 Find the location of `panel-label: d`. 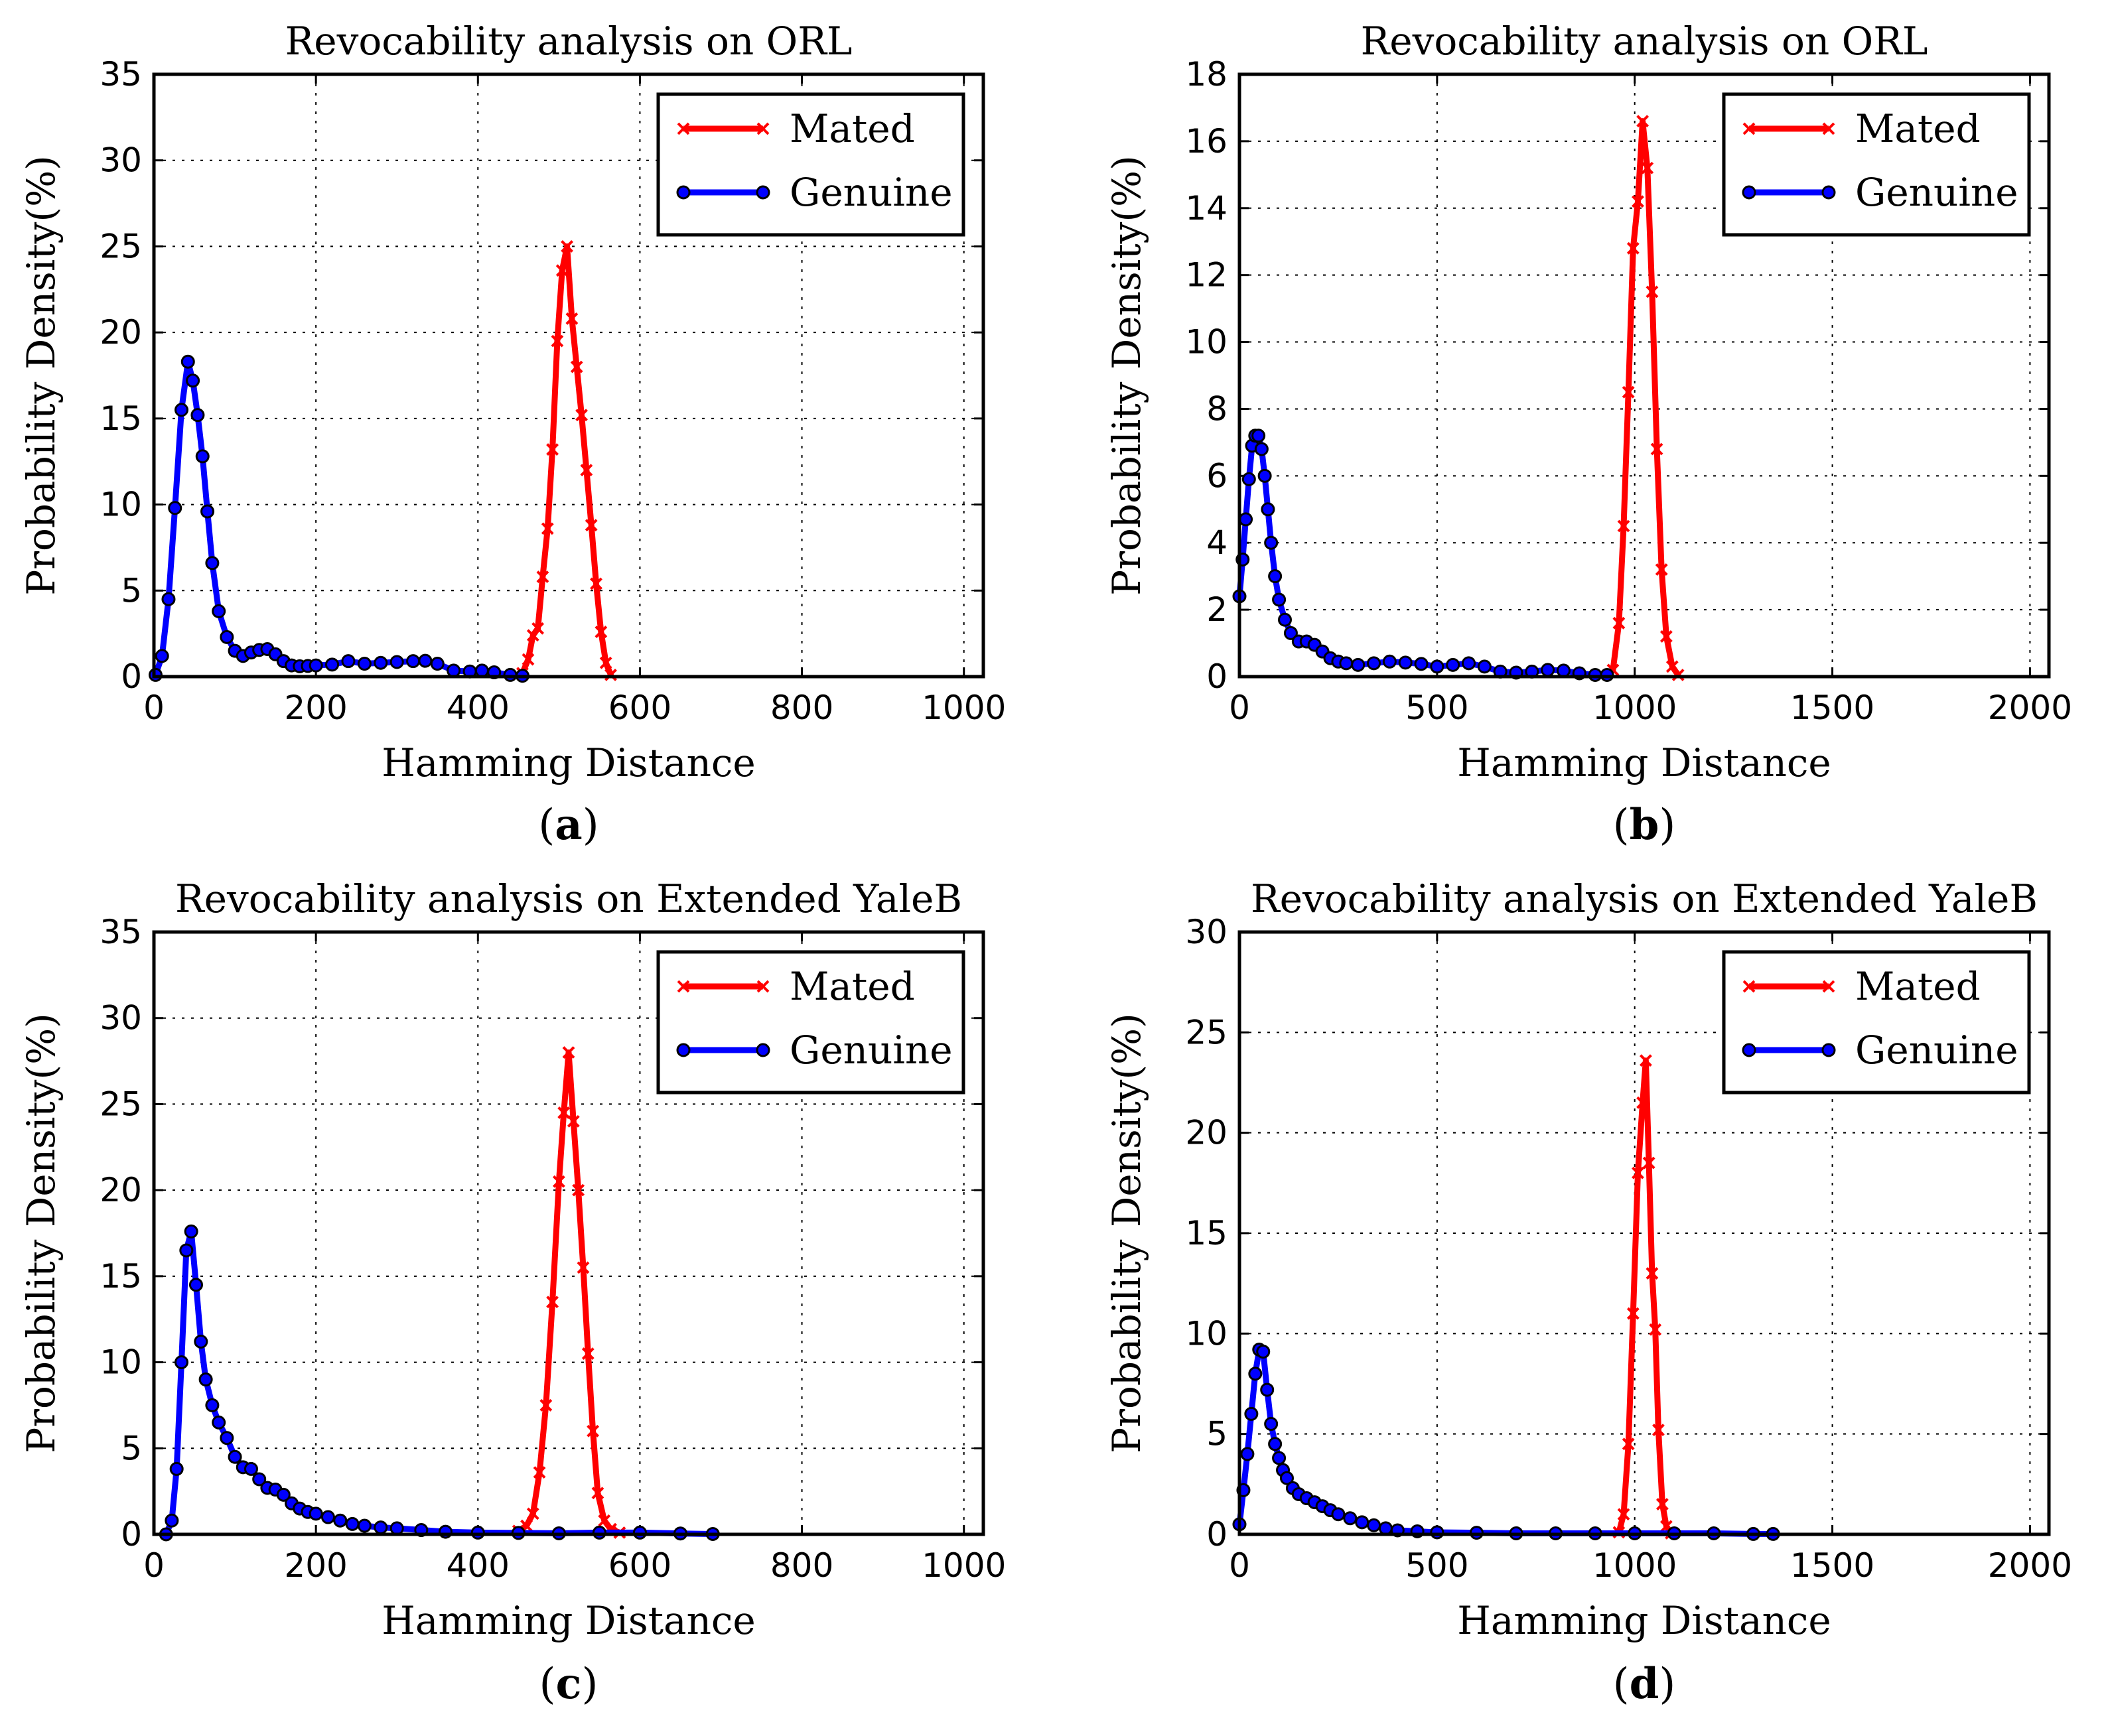

panel-label: d is located at coordinates (1644, 1684).